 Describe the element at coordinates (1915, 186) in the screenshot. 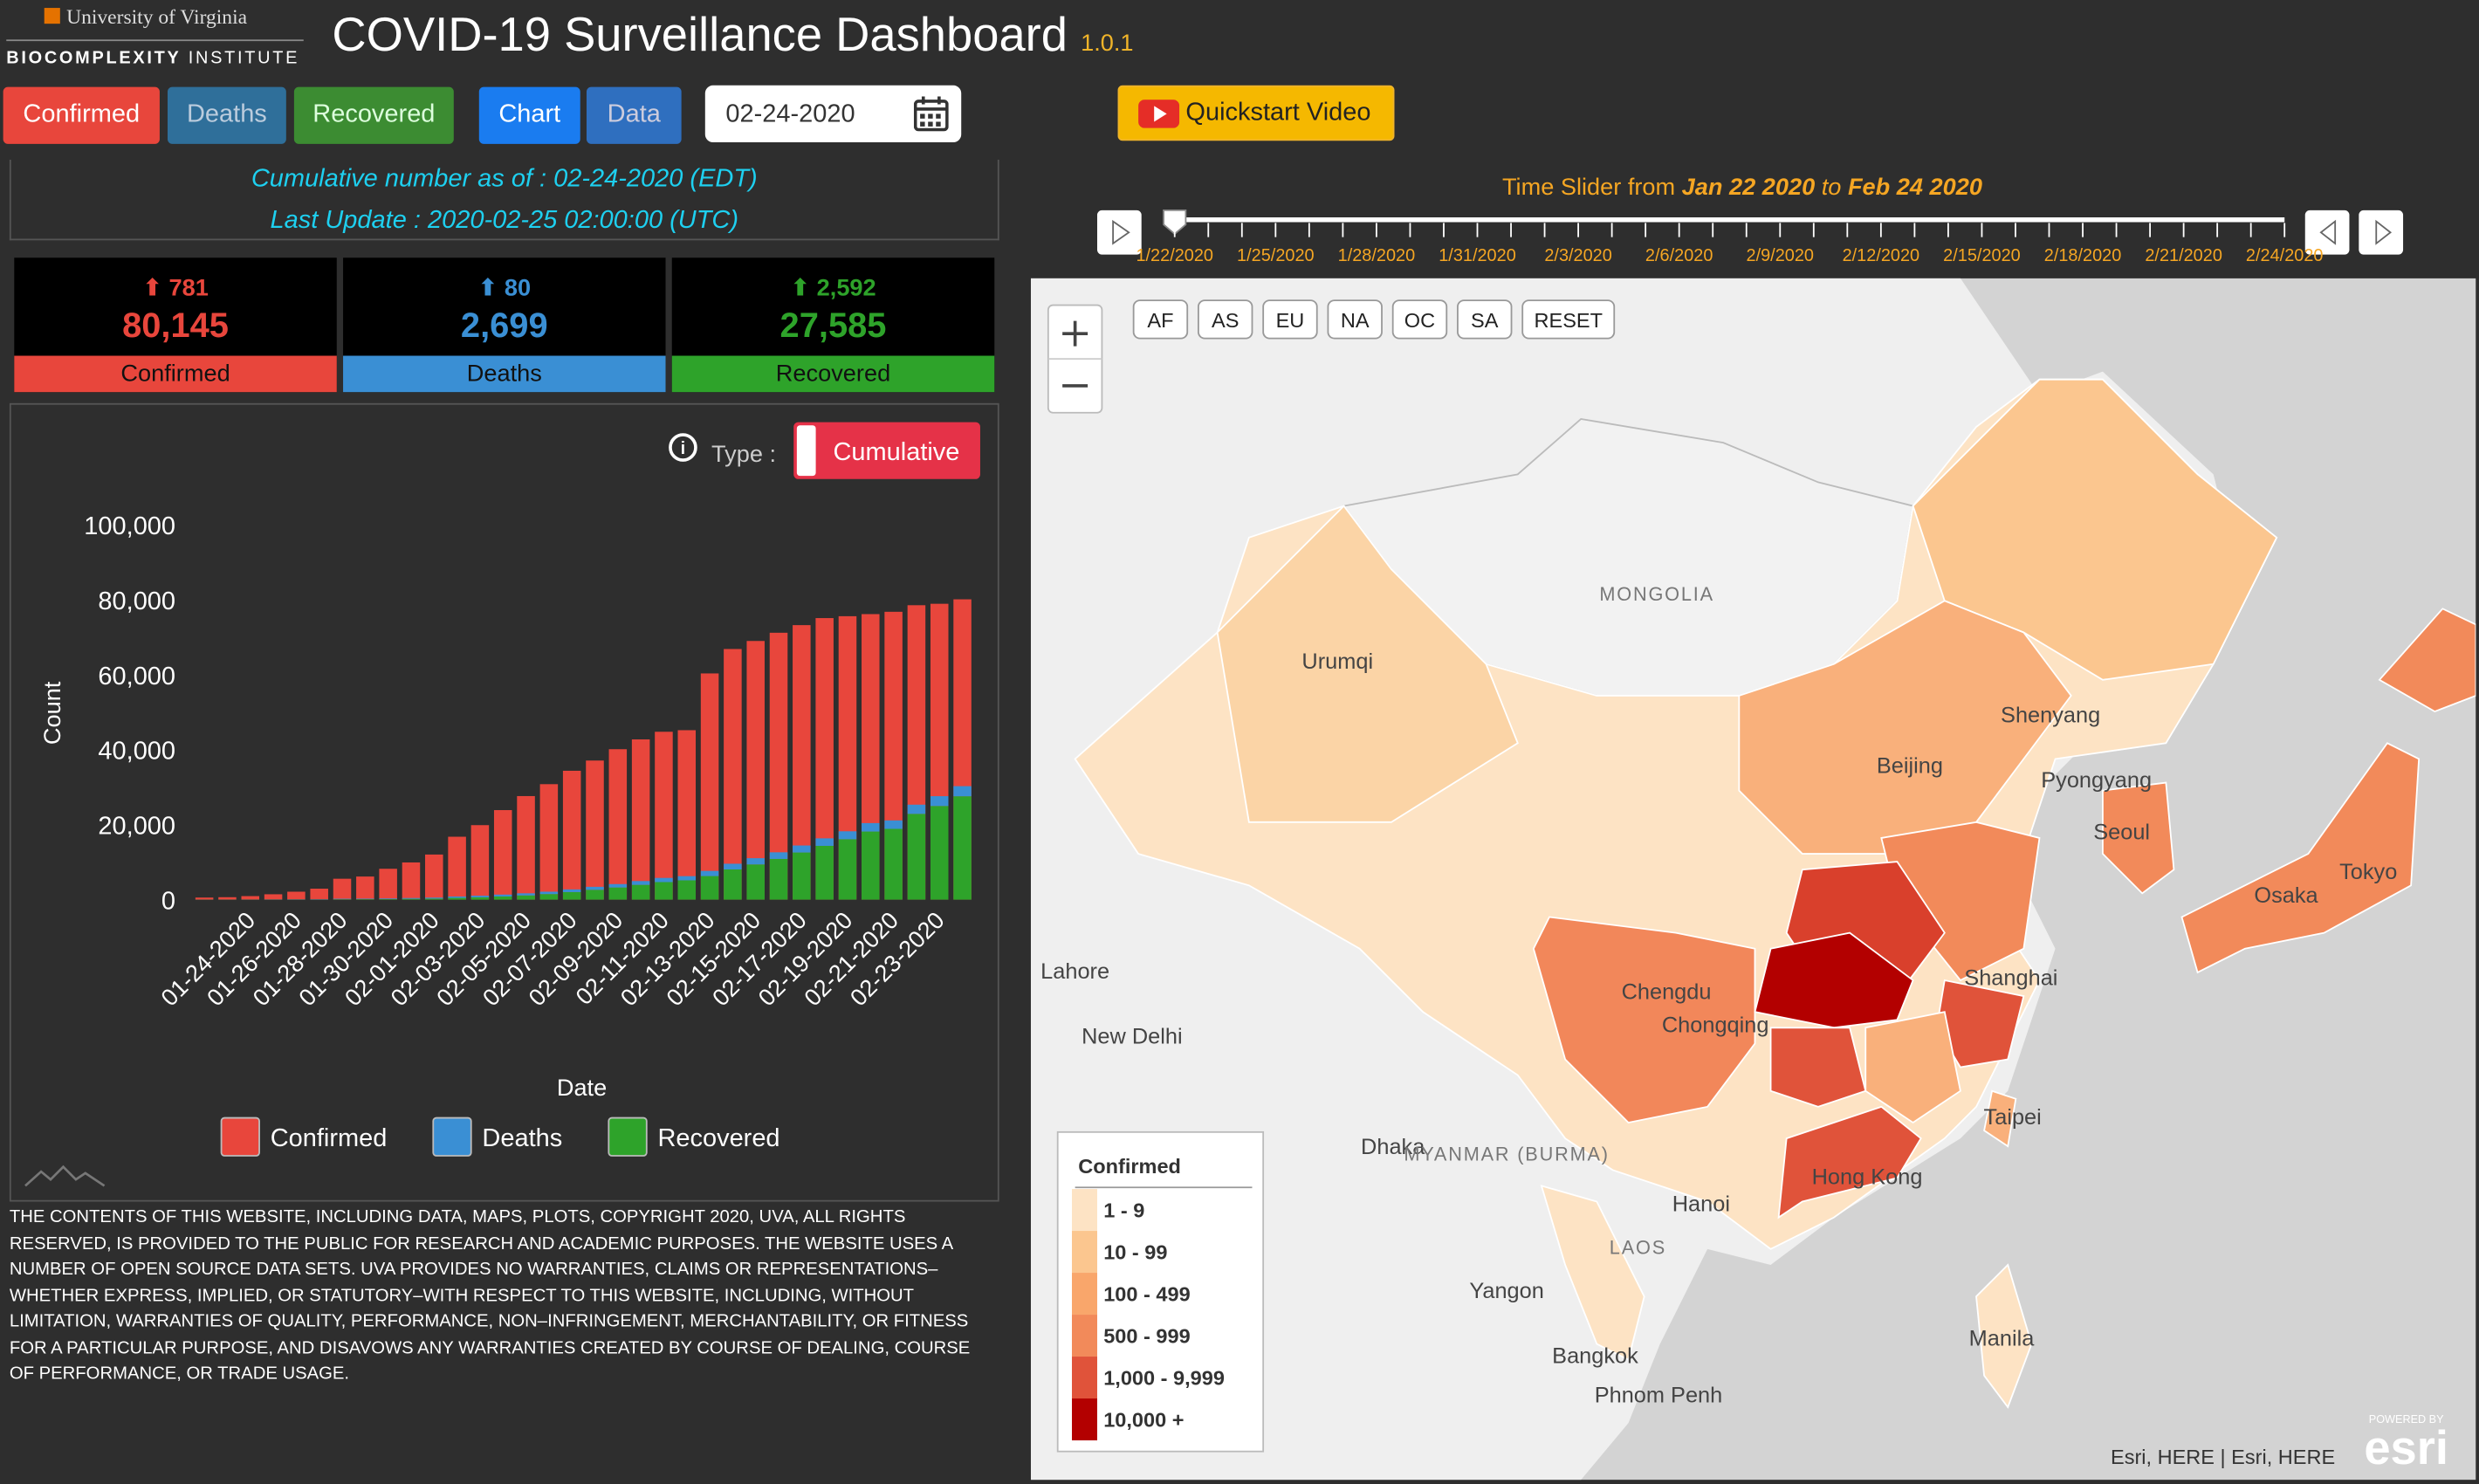

I see `slider-end: Feb 24 2020` at that location.